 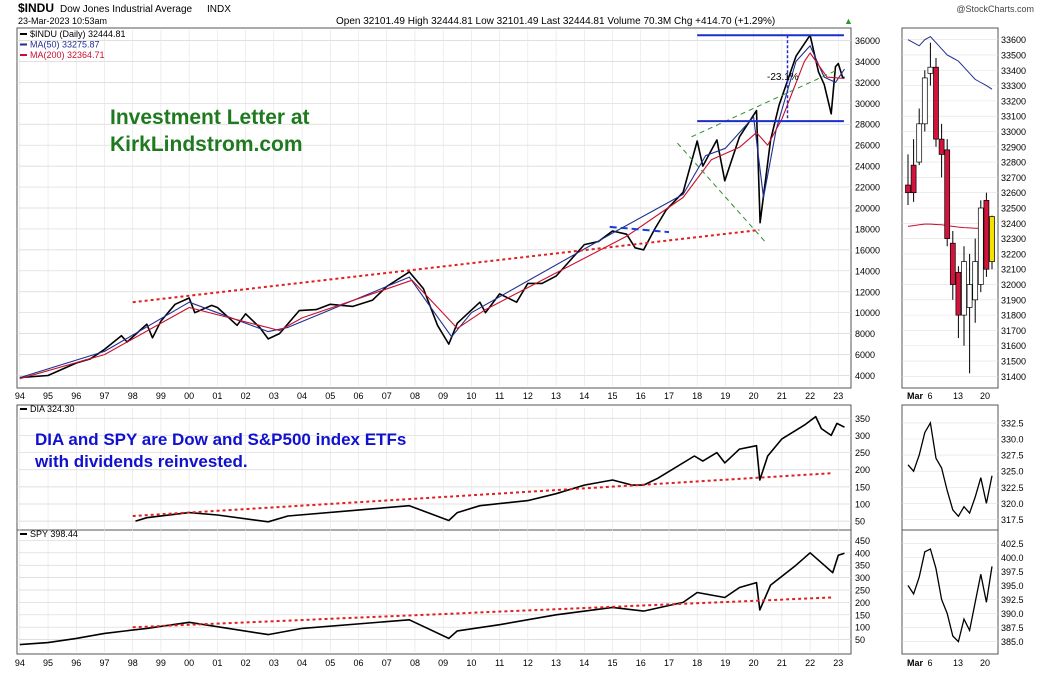 What do you see at coordinates (36, 8) in the screenshot?
I see `symbol: $INDU` at bounding box center [36, 8].